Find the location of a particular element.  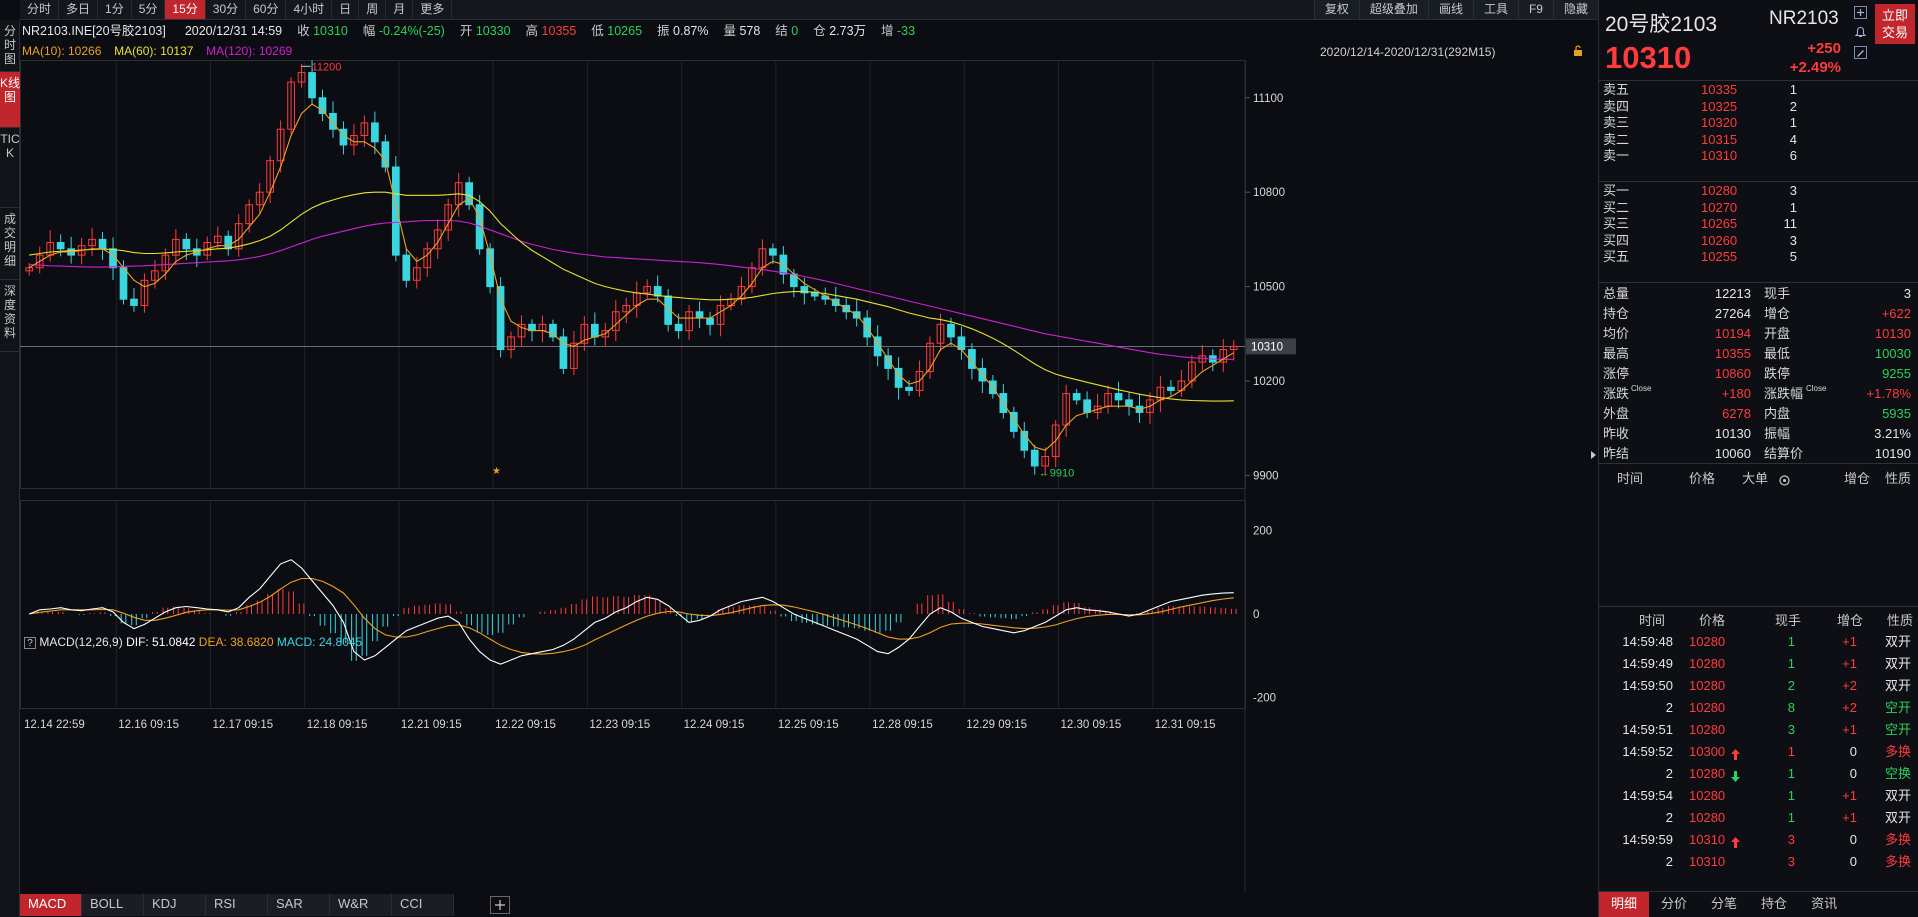

panel-tab-2: 分笔 is located at coordinates (1724, 903).